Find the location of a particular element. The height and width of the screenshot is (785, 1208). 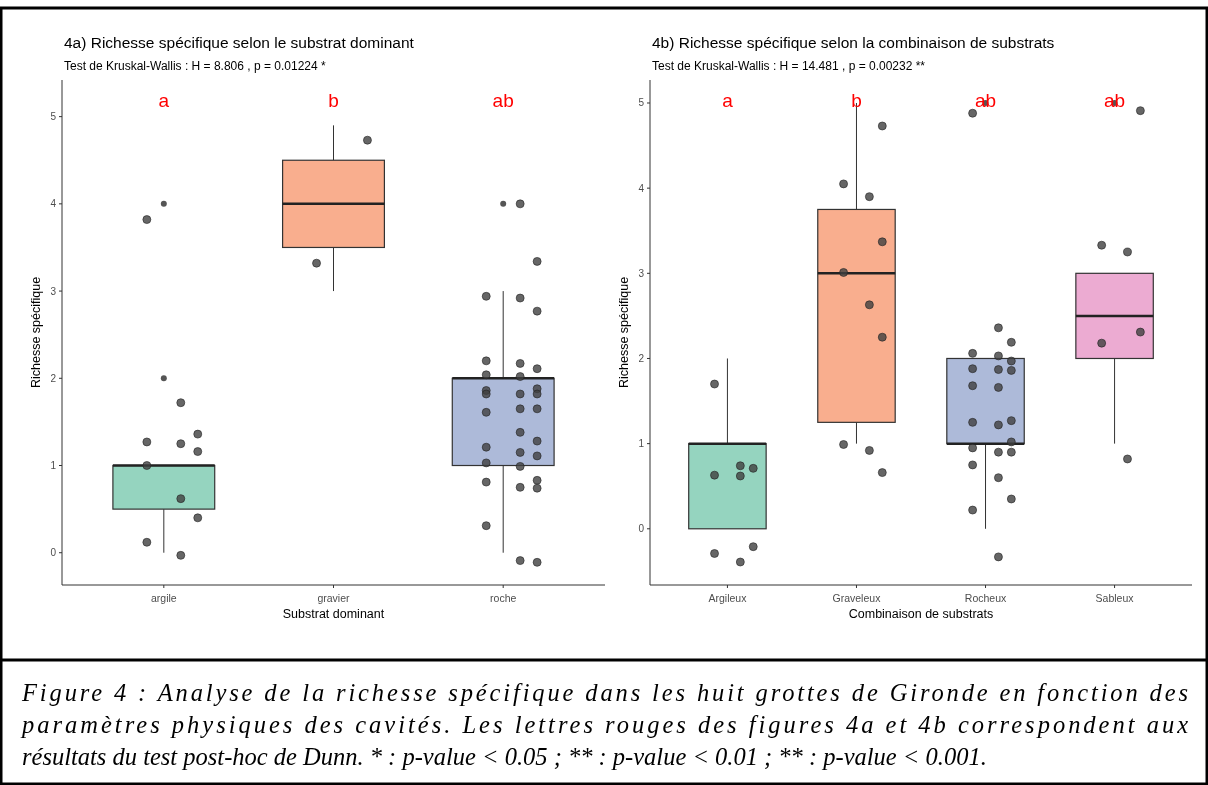

x-tick-label: Argileux is located at coordinates (728, 598).